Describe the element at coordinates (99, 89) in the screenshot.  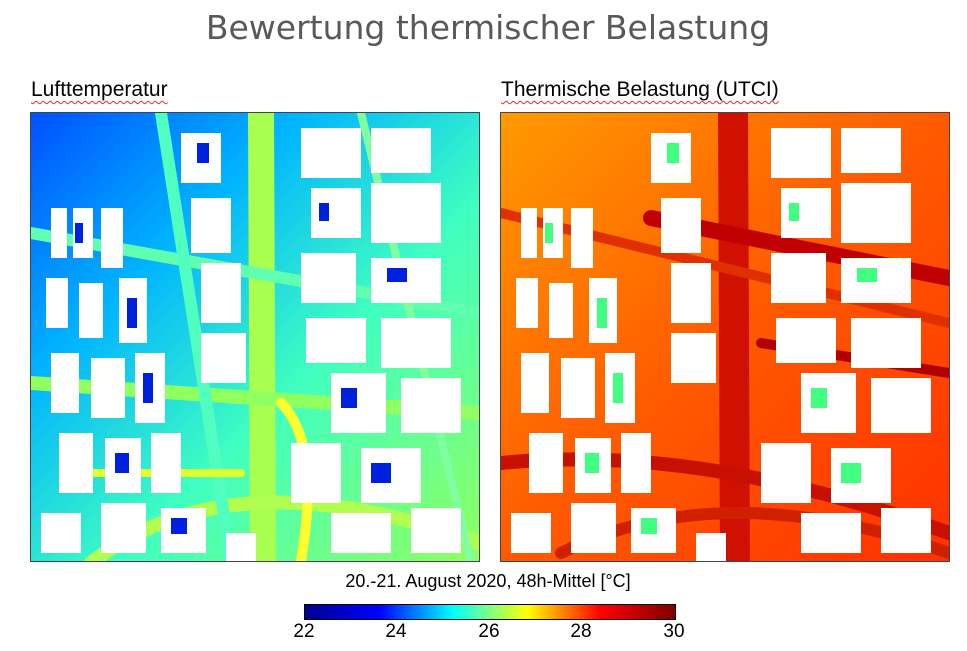
I see `panel-title-air-temperature: Lufttemperatur` at that location.